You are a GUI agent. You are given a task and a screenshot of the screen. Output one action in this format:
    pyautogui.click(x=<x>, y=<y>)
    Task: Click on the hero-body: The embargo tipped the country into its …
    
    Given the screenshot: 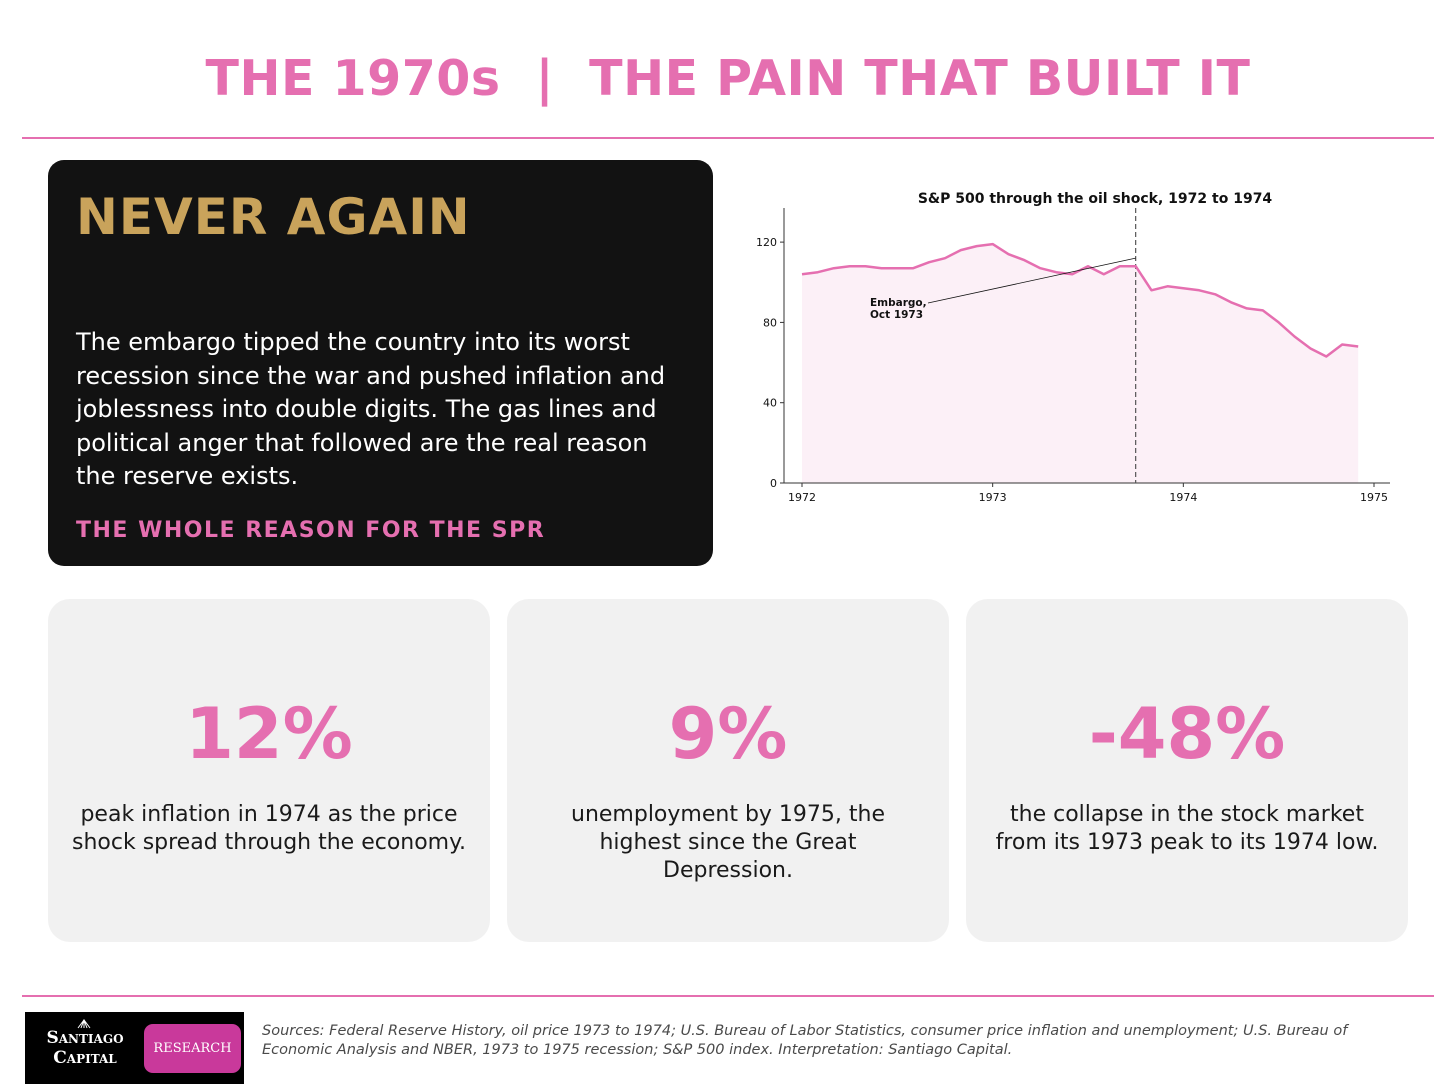 What is the action you would take?
    pyautogui.click(x=371, y=409)
    